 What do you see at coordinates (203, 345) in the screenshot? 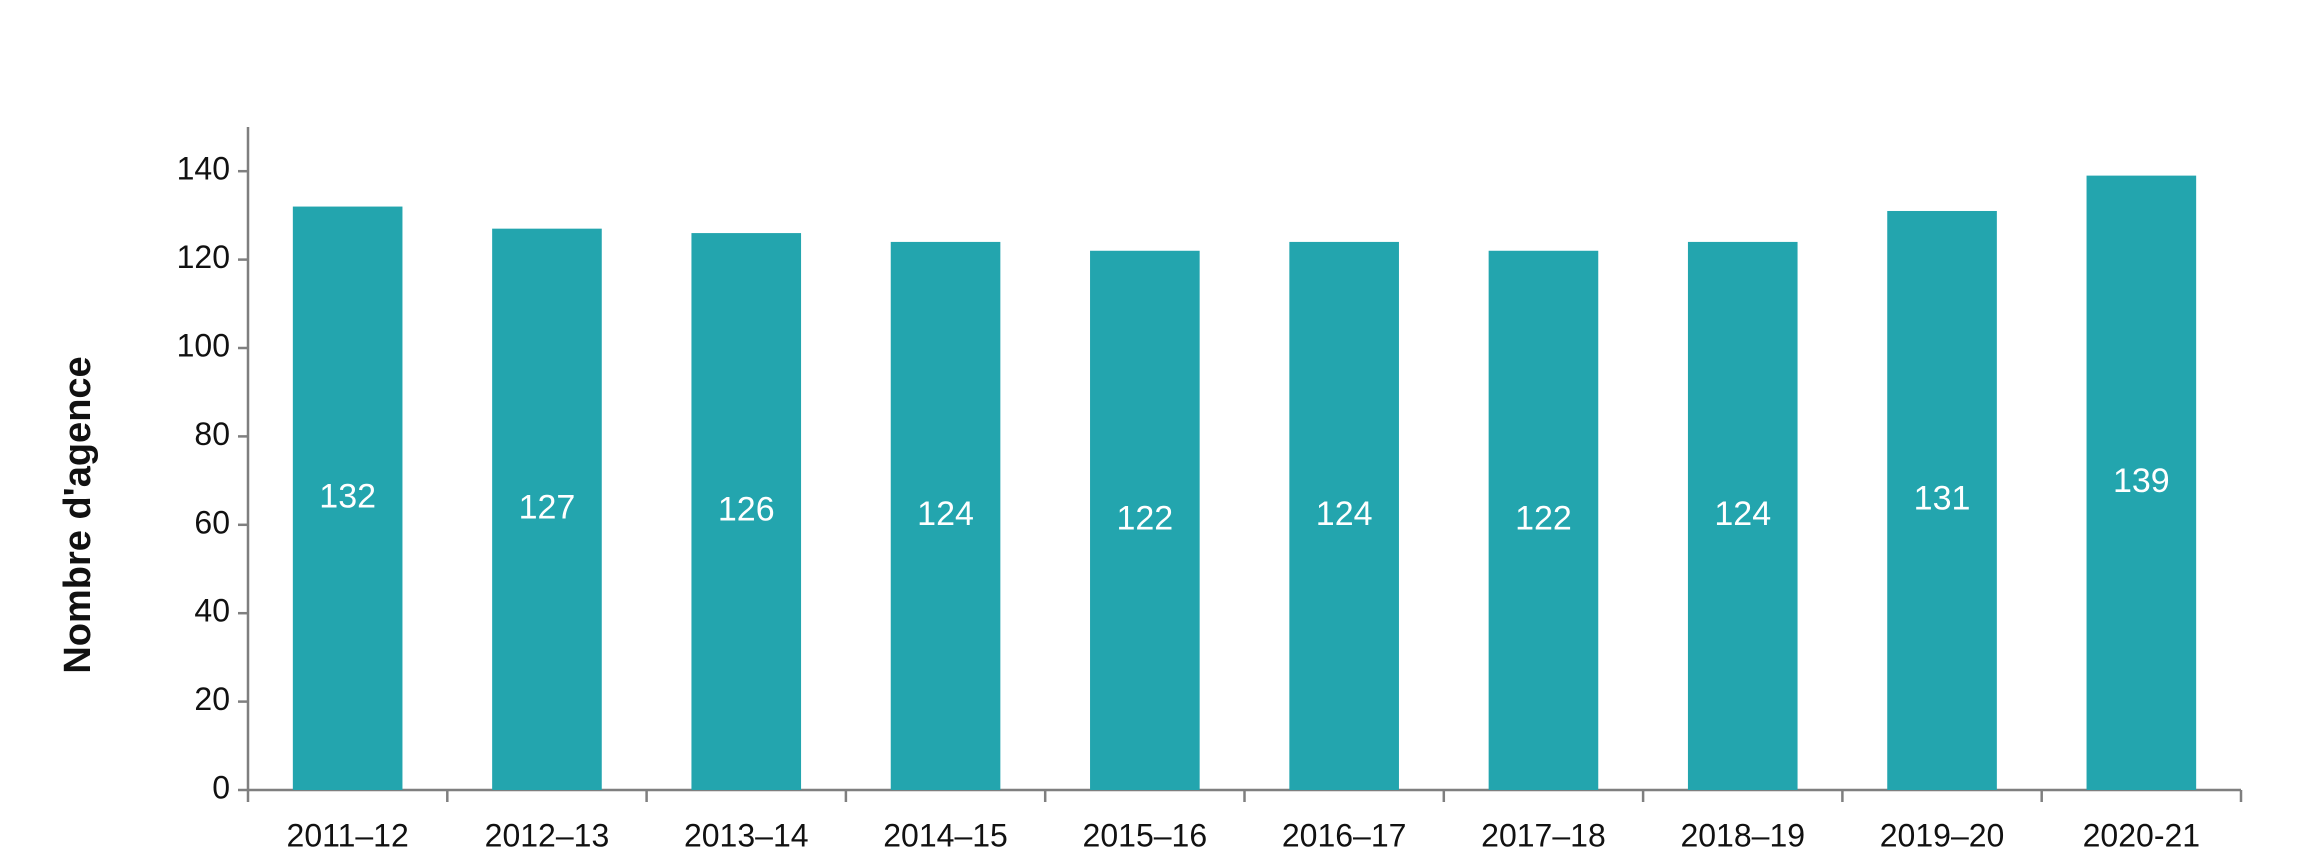
I see `y-tick-label: 100` at bounding box center [203, 345].